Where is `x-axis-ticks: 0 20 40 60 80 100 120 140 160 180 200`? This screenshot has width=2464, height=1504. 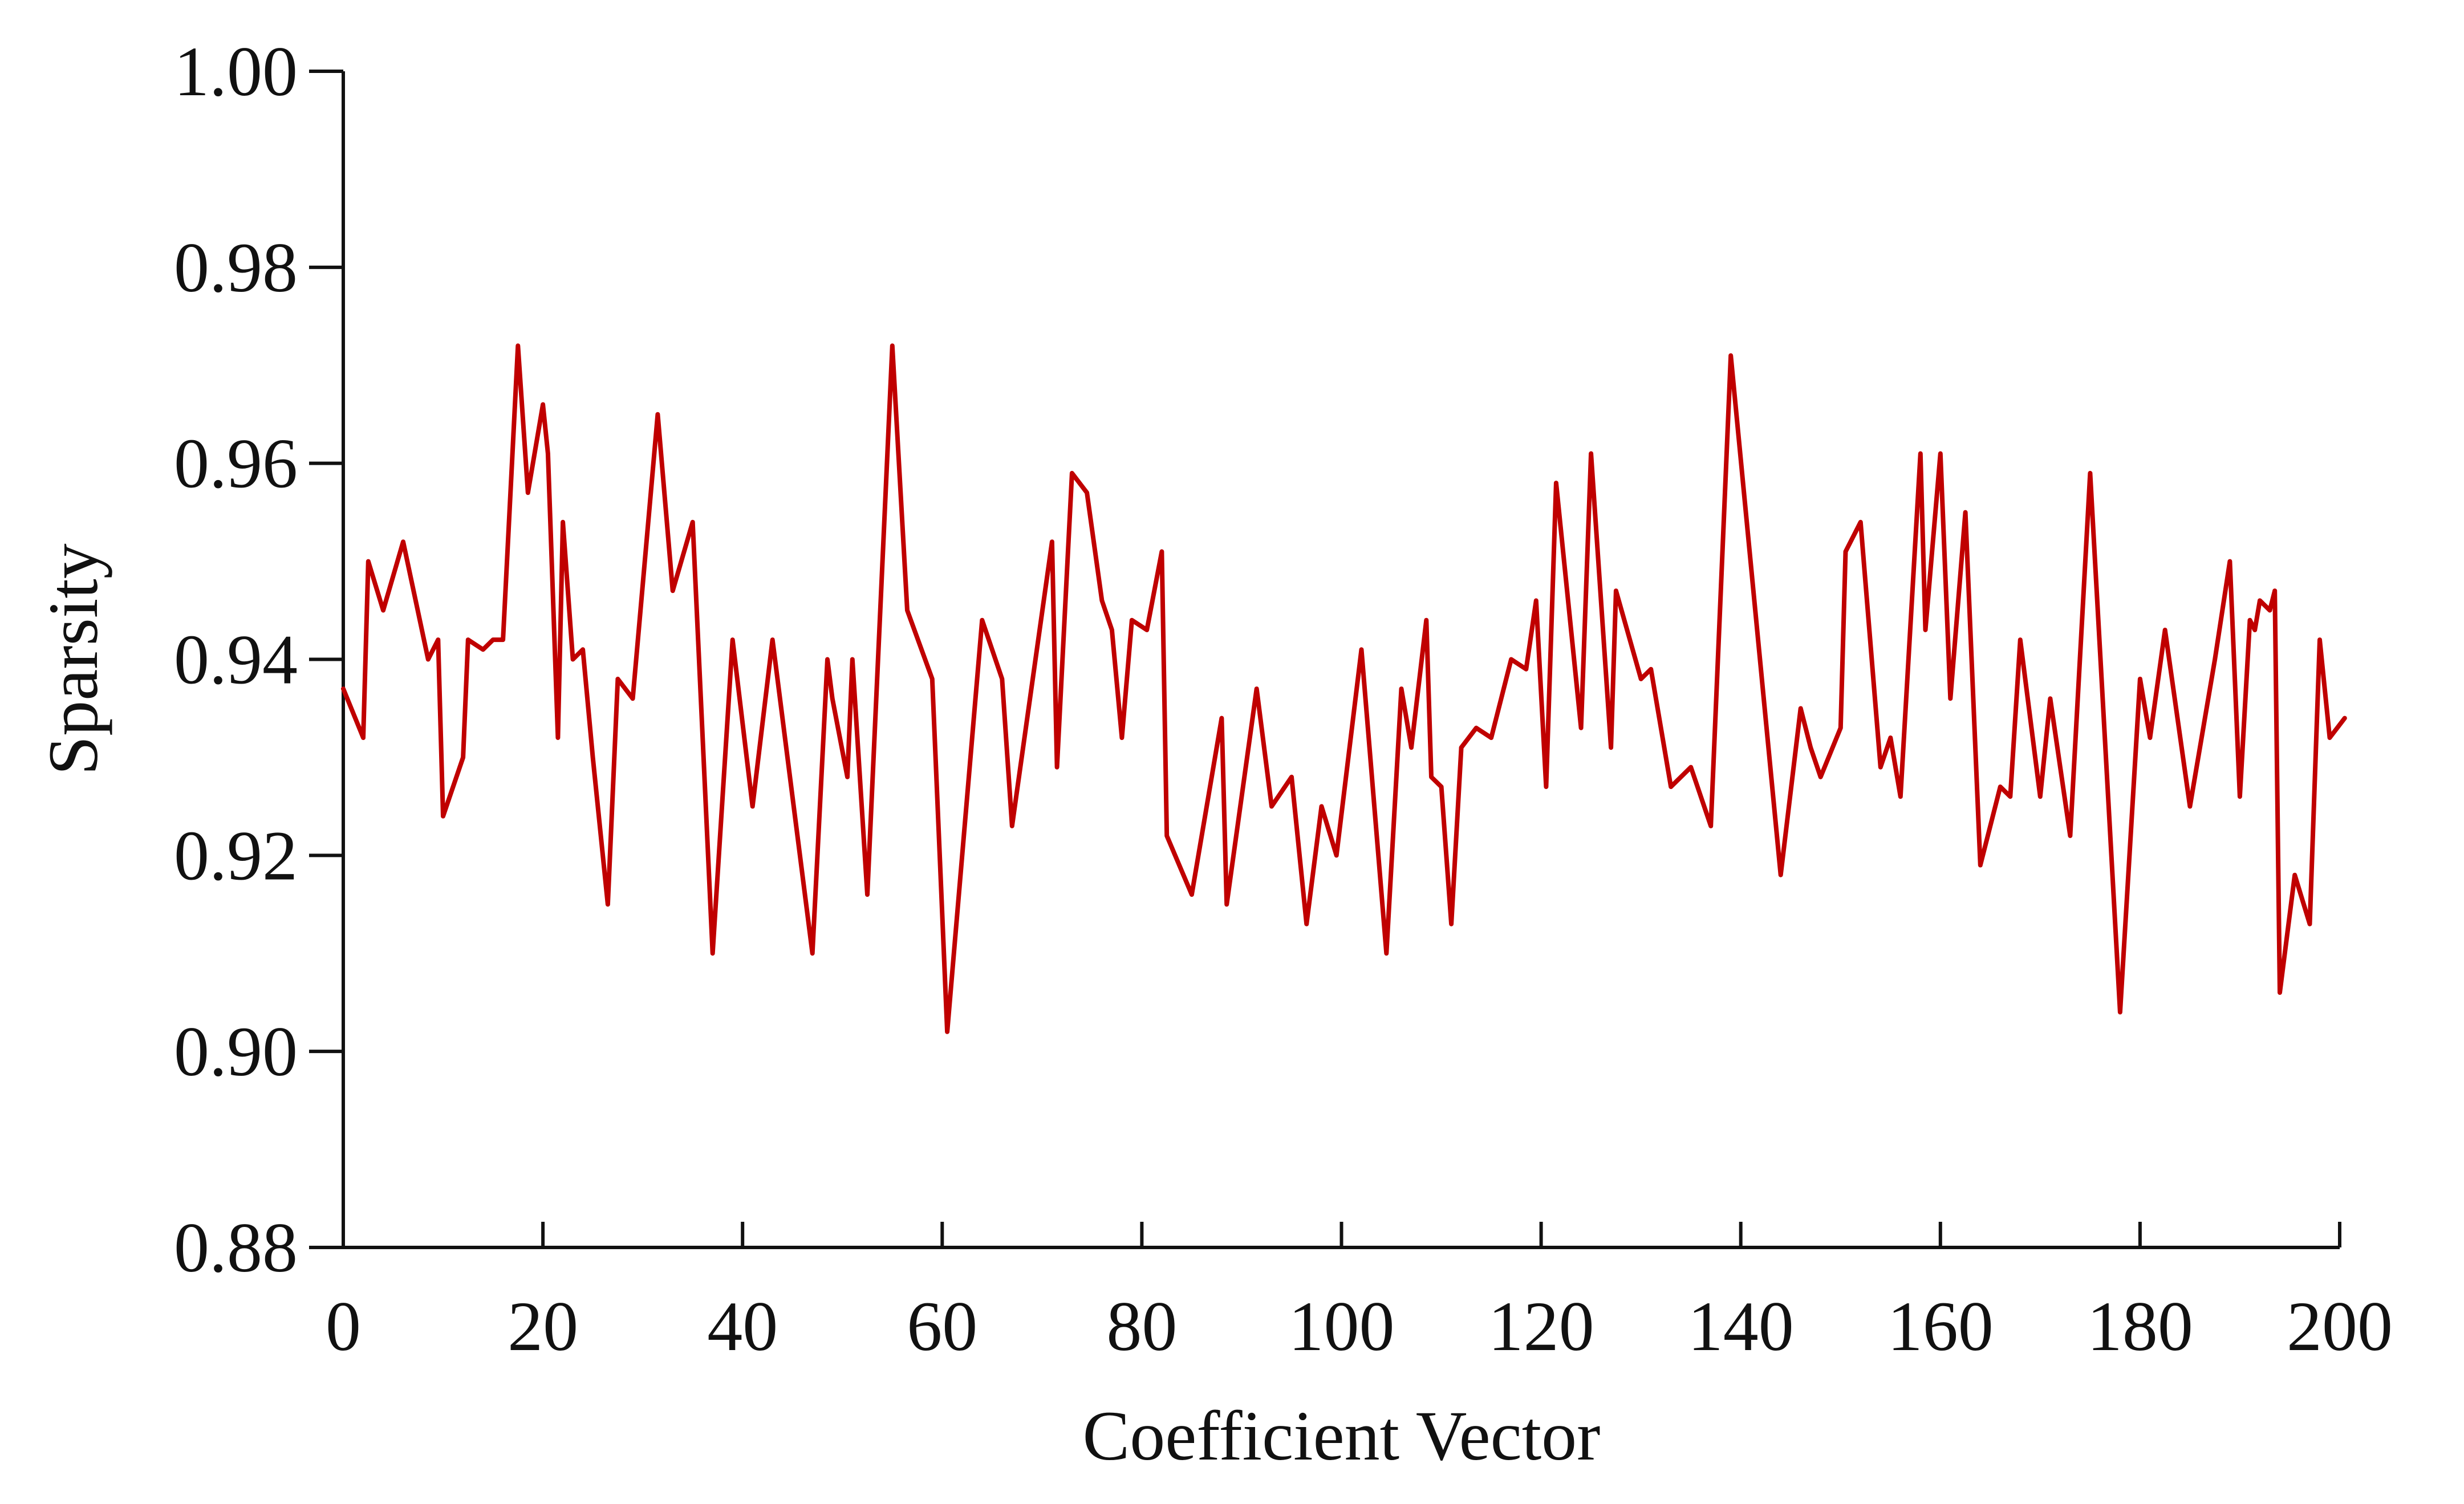
x-axis-ticks: 0 20 40 60 80 100 120 140 160 180 200 is located at coordinates (1359, 1293).